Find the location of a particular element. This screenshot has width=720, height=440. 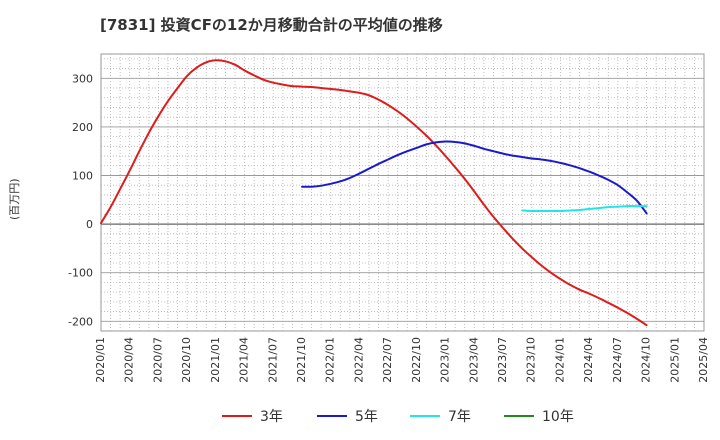

x-tick-label: 2024/04 is located at coordinates (588, 360).